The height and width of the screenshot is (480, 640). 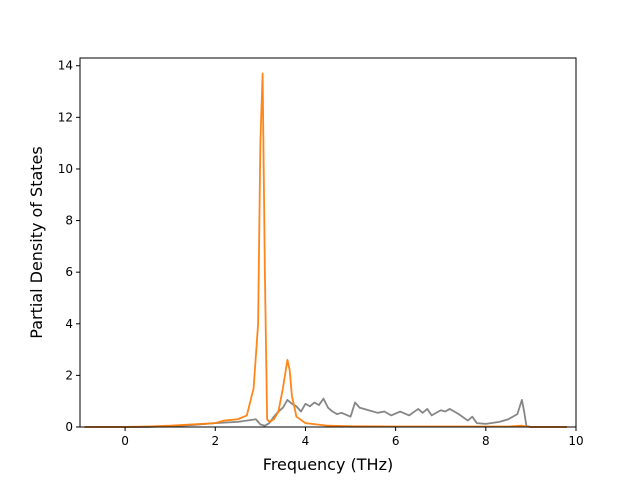 I want to click on x-tick-label: 2, so click(x=215, y=441).